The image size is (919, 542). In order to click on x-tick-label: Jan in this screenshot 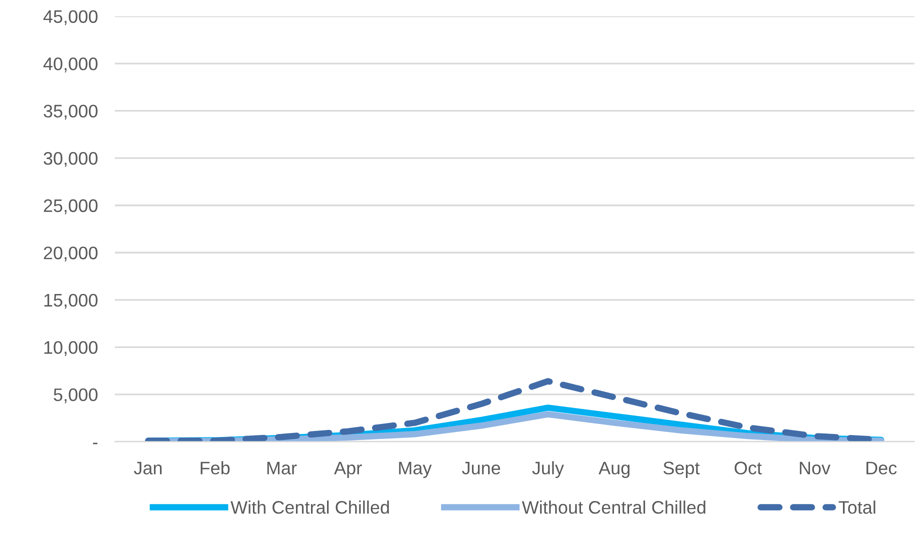, I will do `click(148, 468)`.